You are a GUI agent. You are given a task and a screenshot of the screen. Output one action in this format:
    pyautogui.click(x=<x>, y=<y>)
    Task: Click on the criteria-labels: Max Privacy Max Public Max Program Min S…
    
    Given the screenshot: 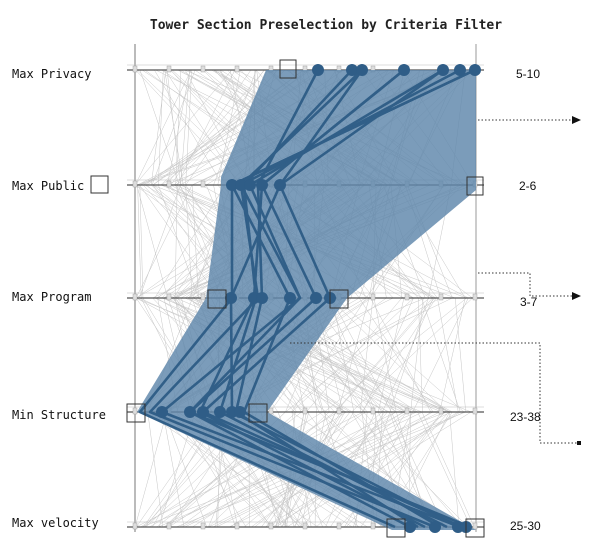 What is the action you would take?
    pyautogui.click(x=60, y=298)
    